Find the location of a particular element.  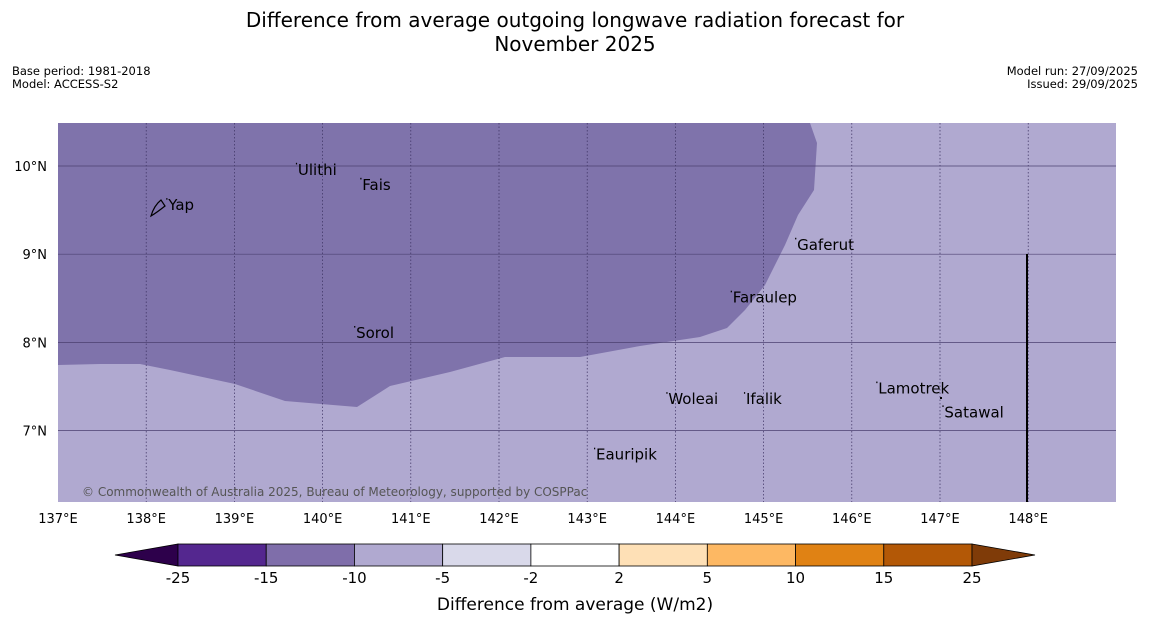

colorbar-ticks: -25 -15 -10 -5 -2 2 5 10 15 25 is located at coordinates (574, 578).